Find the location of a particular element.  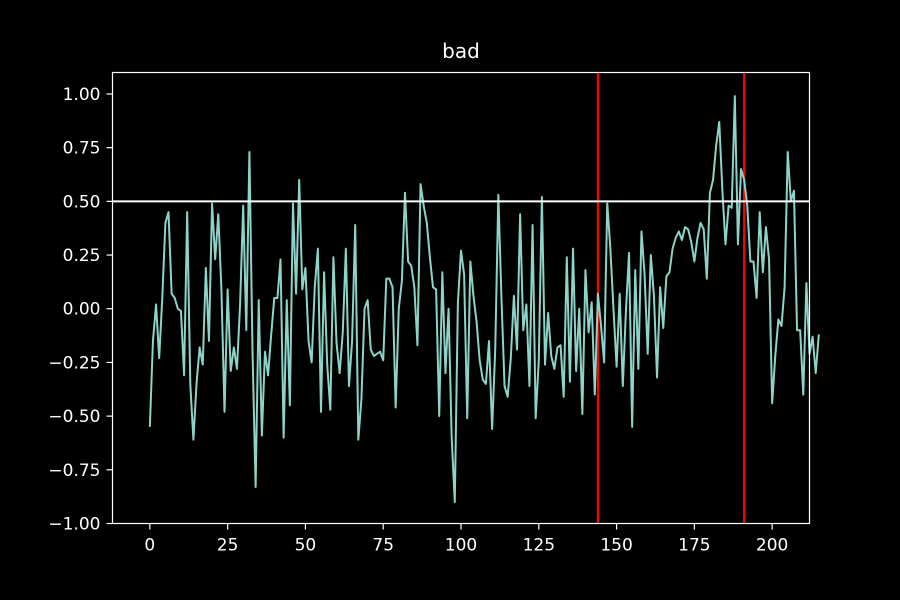

x-tick-label-7: 175 is located at coordinates (694, 546).